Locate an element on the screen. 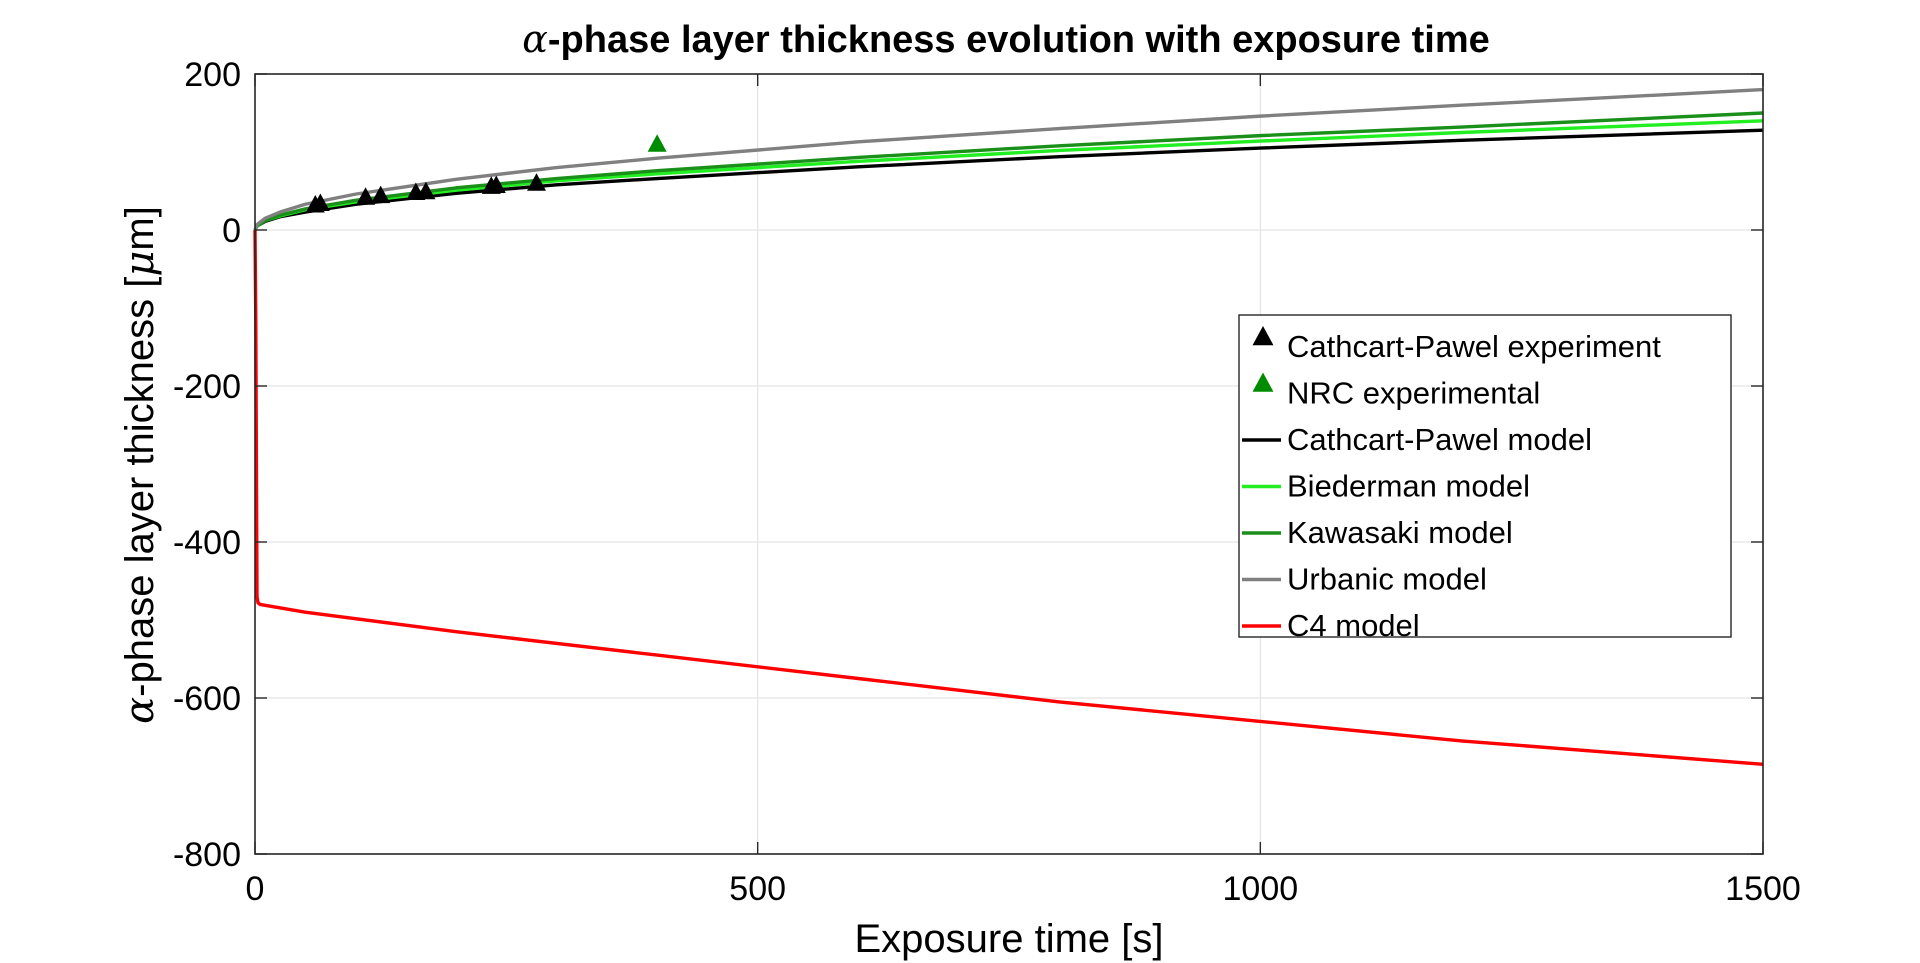 The image size is (1920, 963). y-tick-label: 0 is located at coordinates (231, 231).